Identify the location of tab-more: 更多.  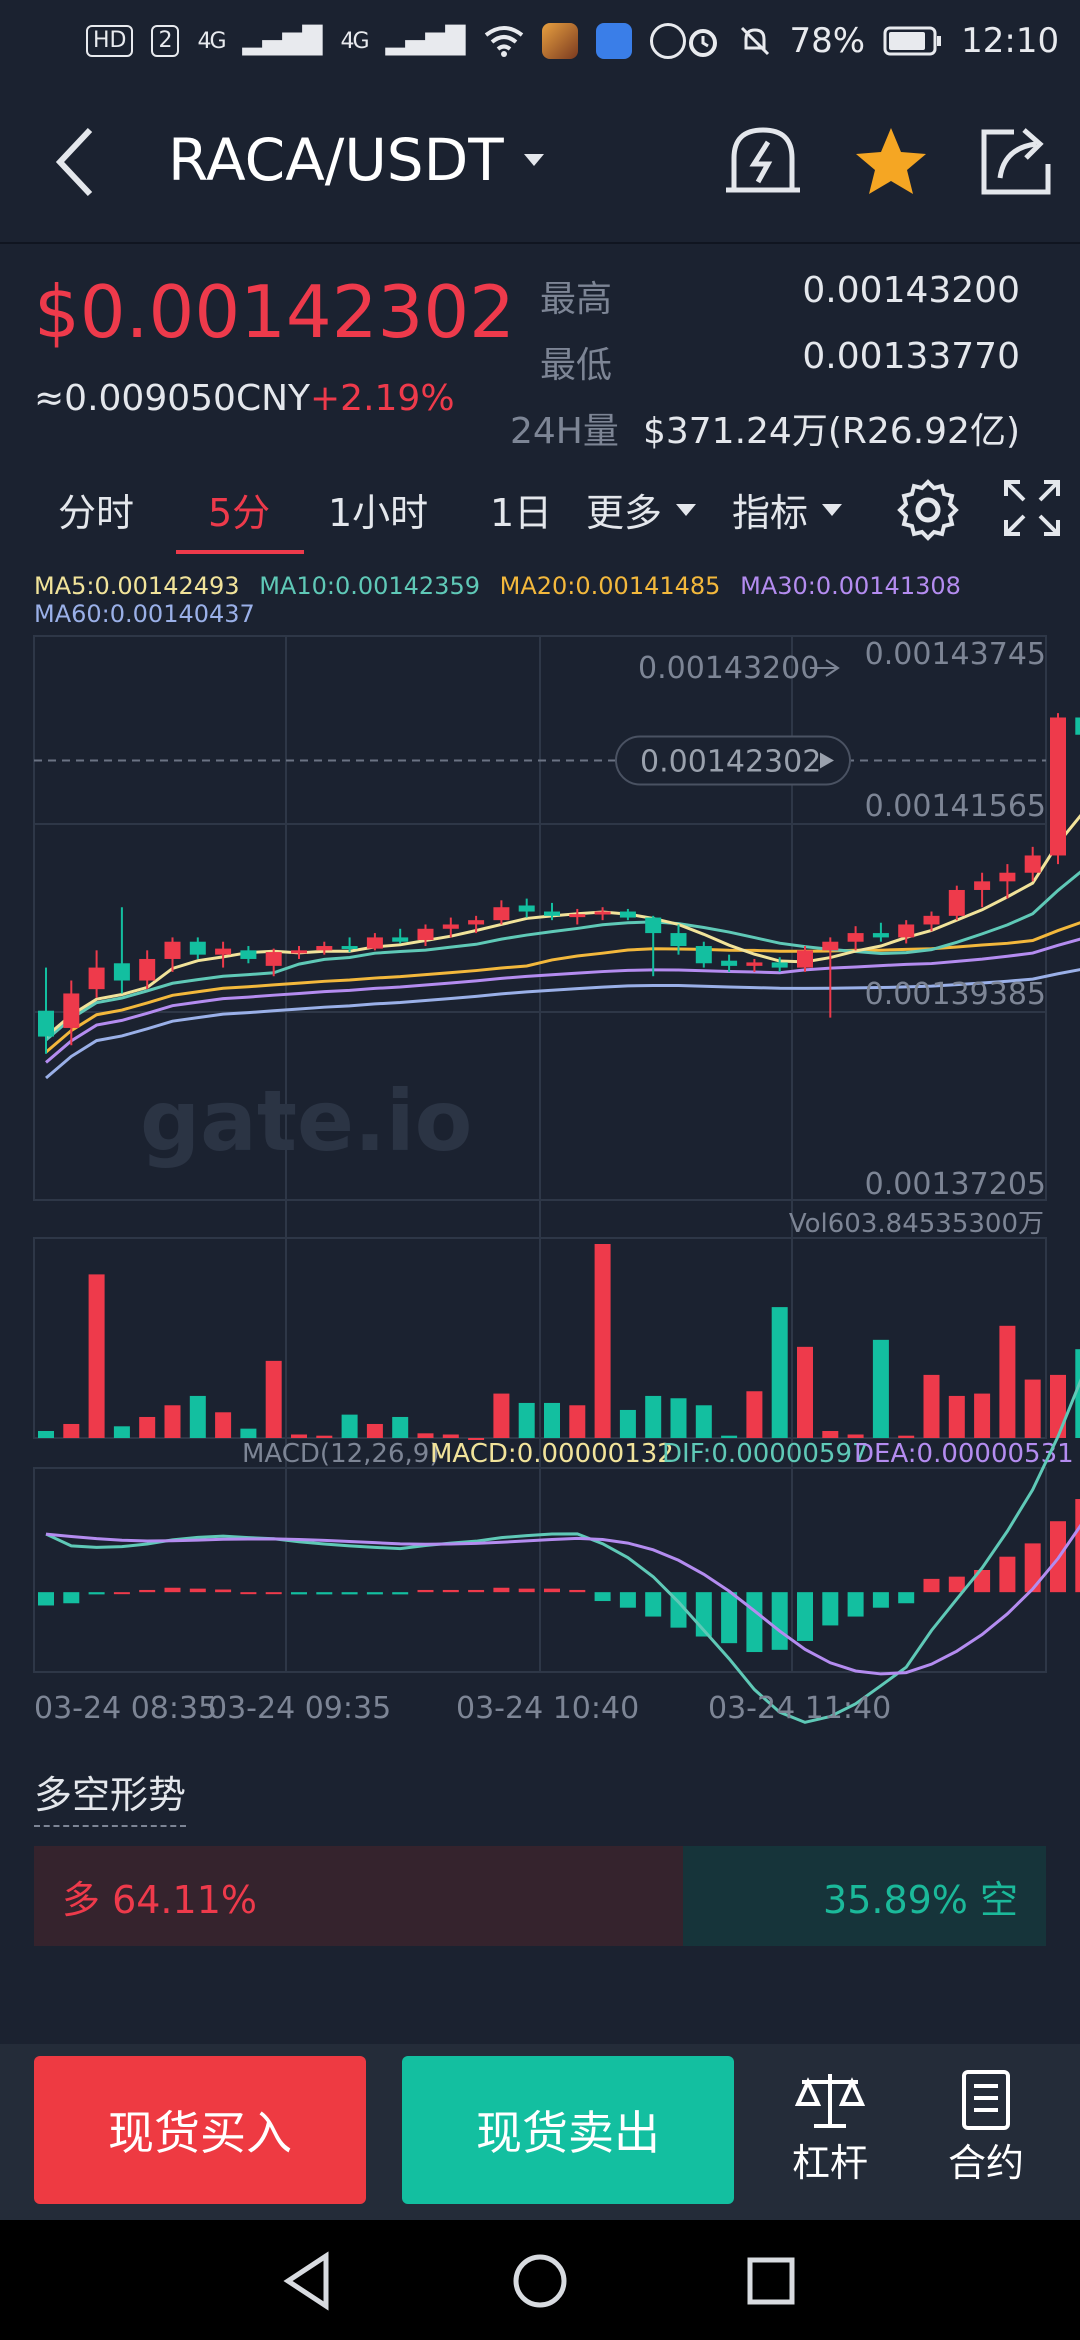
(641, 509).